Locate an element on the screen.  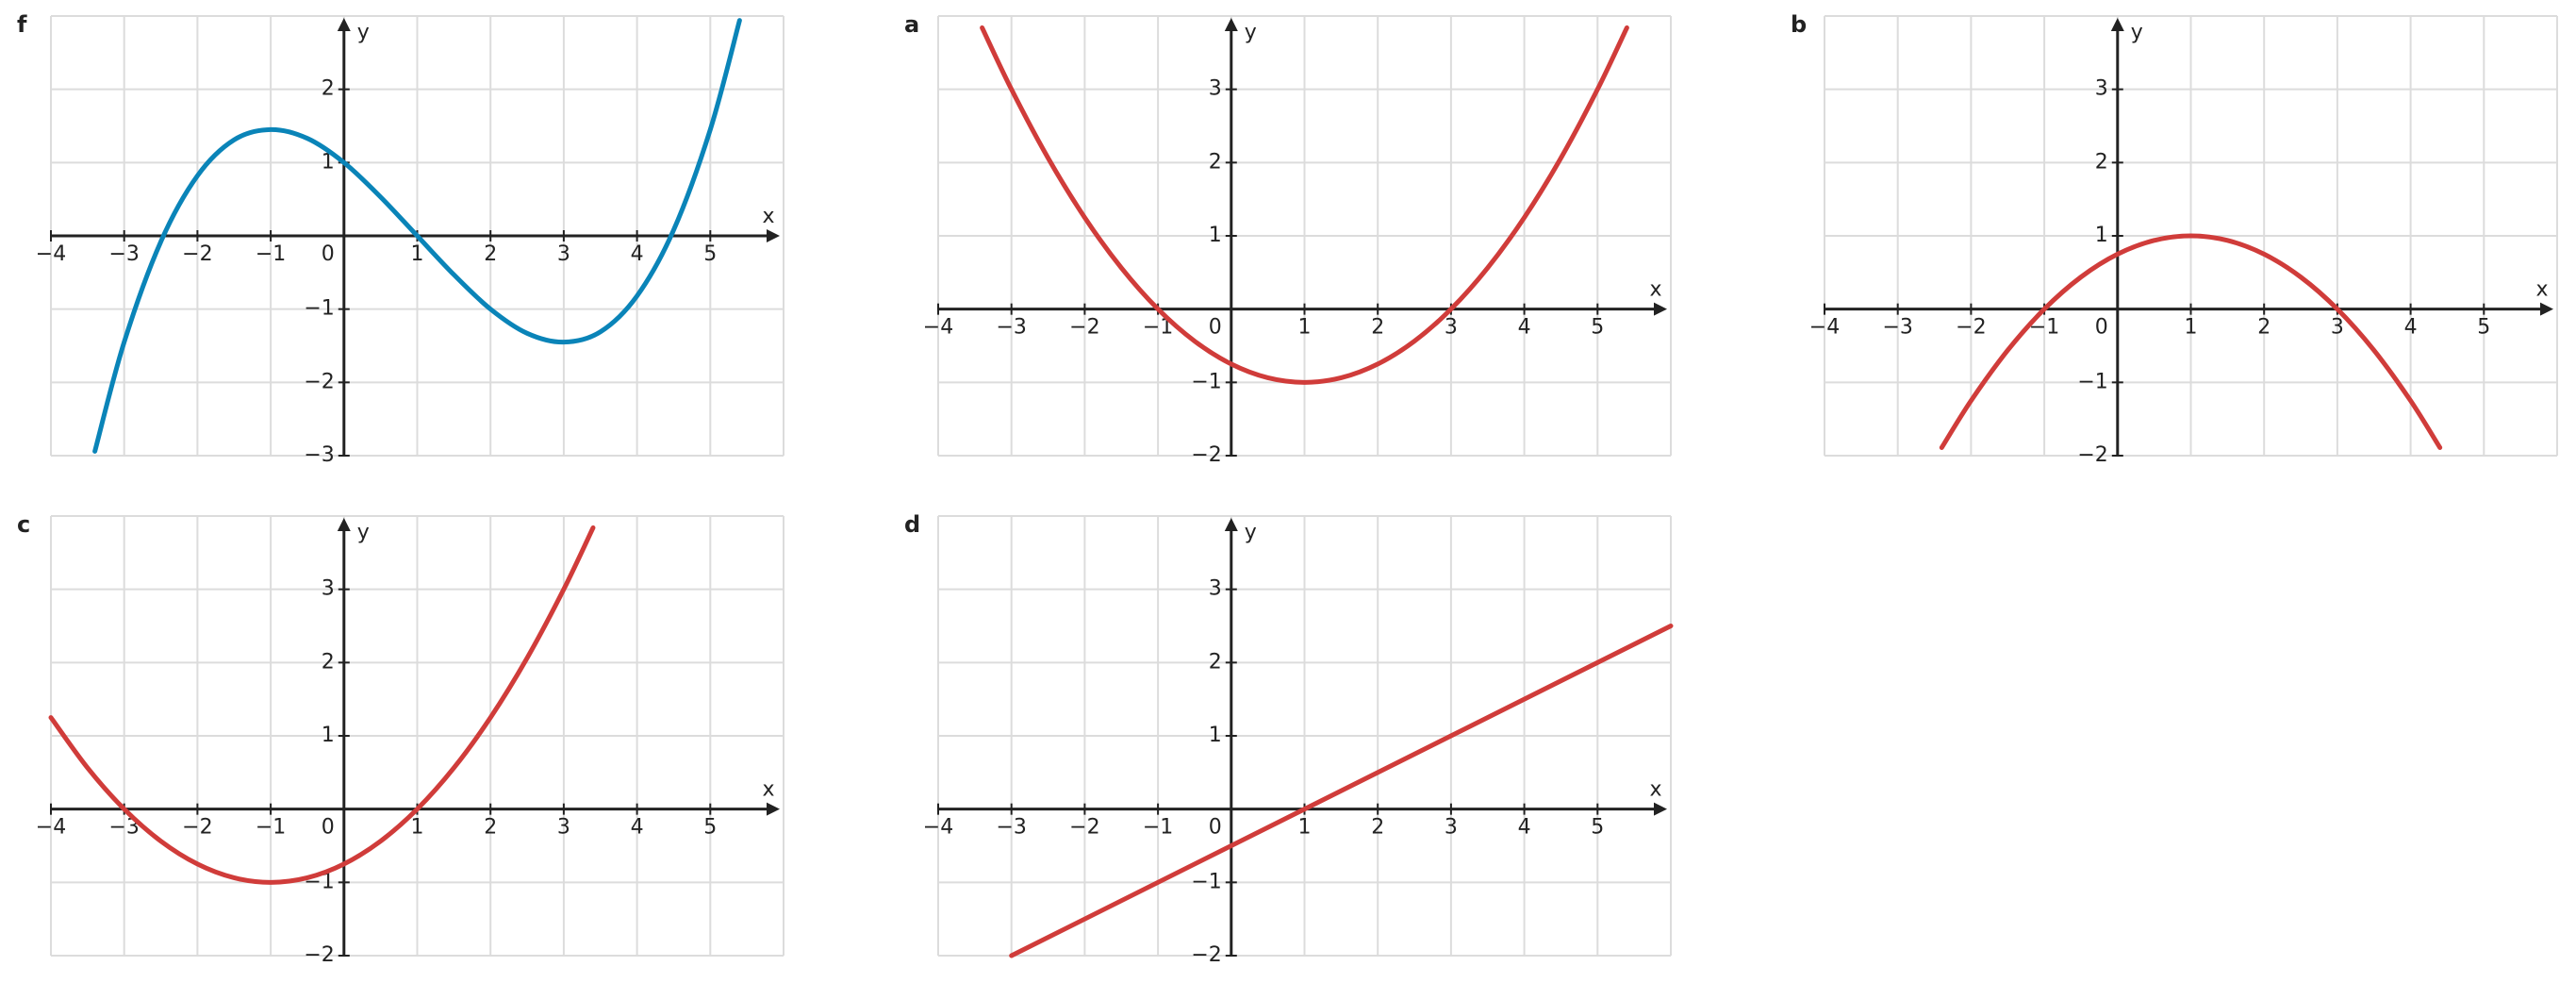
panel-label: f is located at coordinates (22, 24).